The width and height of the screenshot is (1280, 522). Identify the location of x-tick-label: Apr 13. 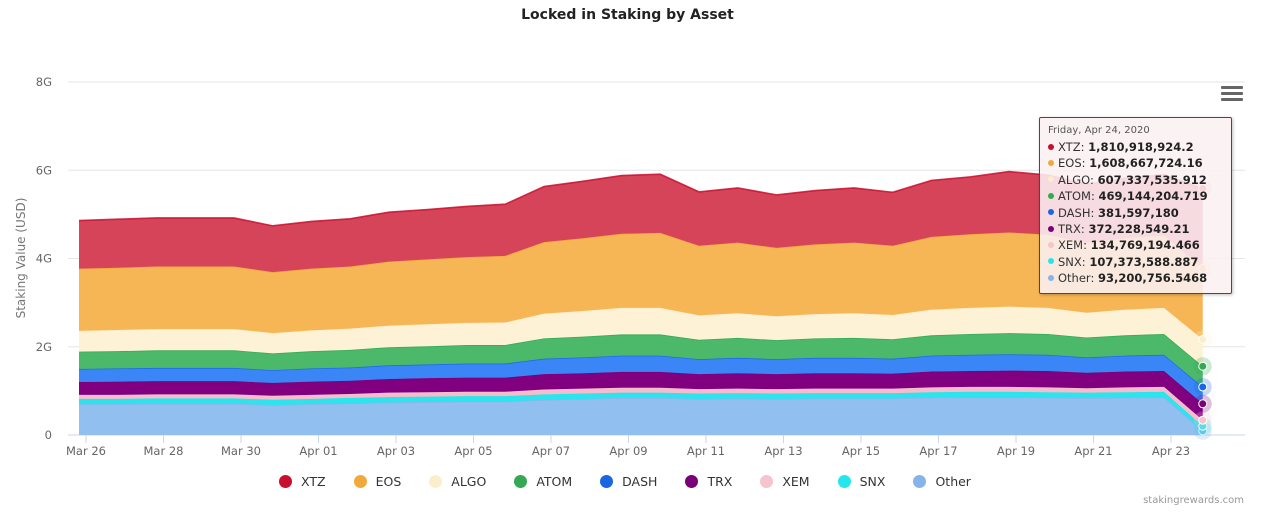
(783, 451).